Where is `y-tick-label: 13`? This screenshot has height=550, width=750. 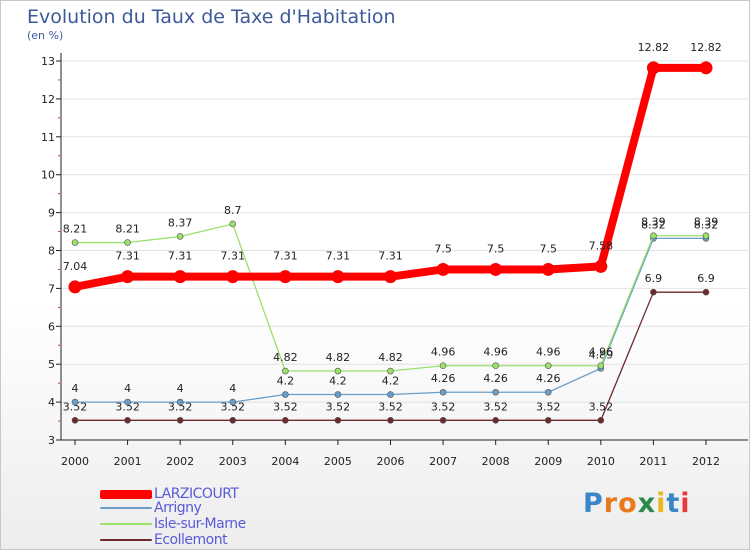
y-tick-label: 13 is located at coordinates (48, 61).